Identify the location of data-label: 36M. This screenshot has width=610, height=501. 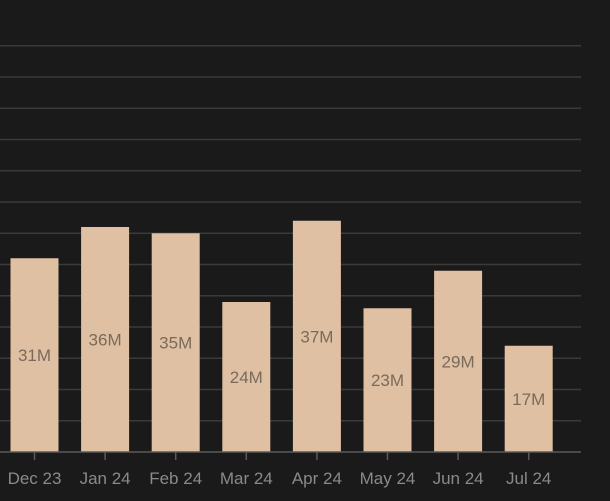
(105, 340).